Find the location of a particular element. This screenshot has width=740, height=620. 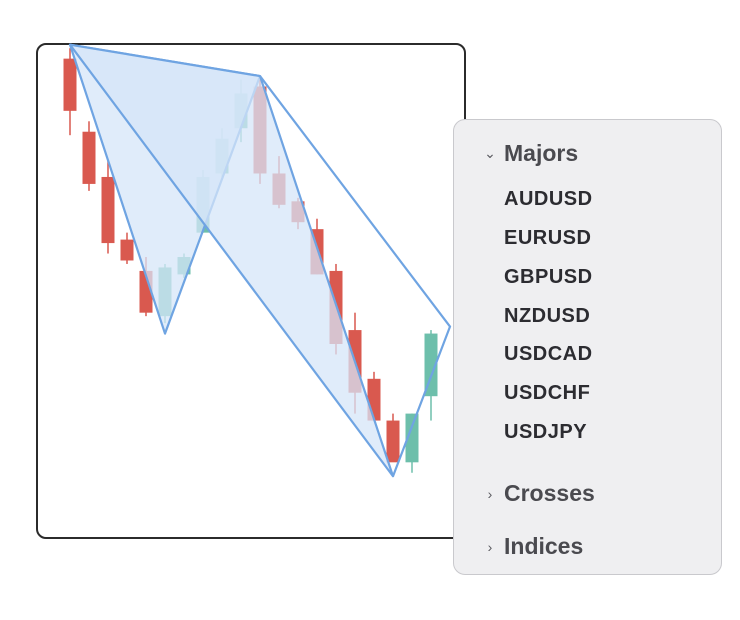

group-crosses: › Crosses is located at coordinates (538, 493).